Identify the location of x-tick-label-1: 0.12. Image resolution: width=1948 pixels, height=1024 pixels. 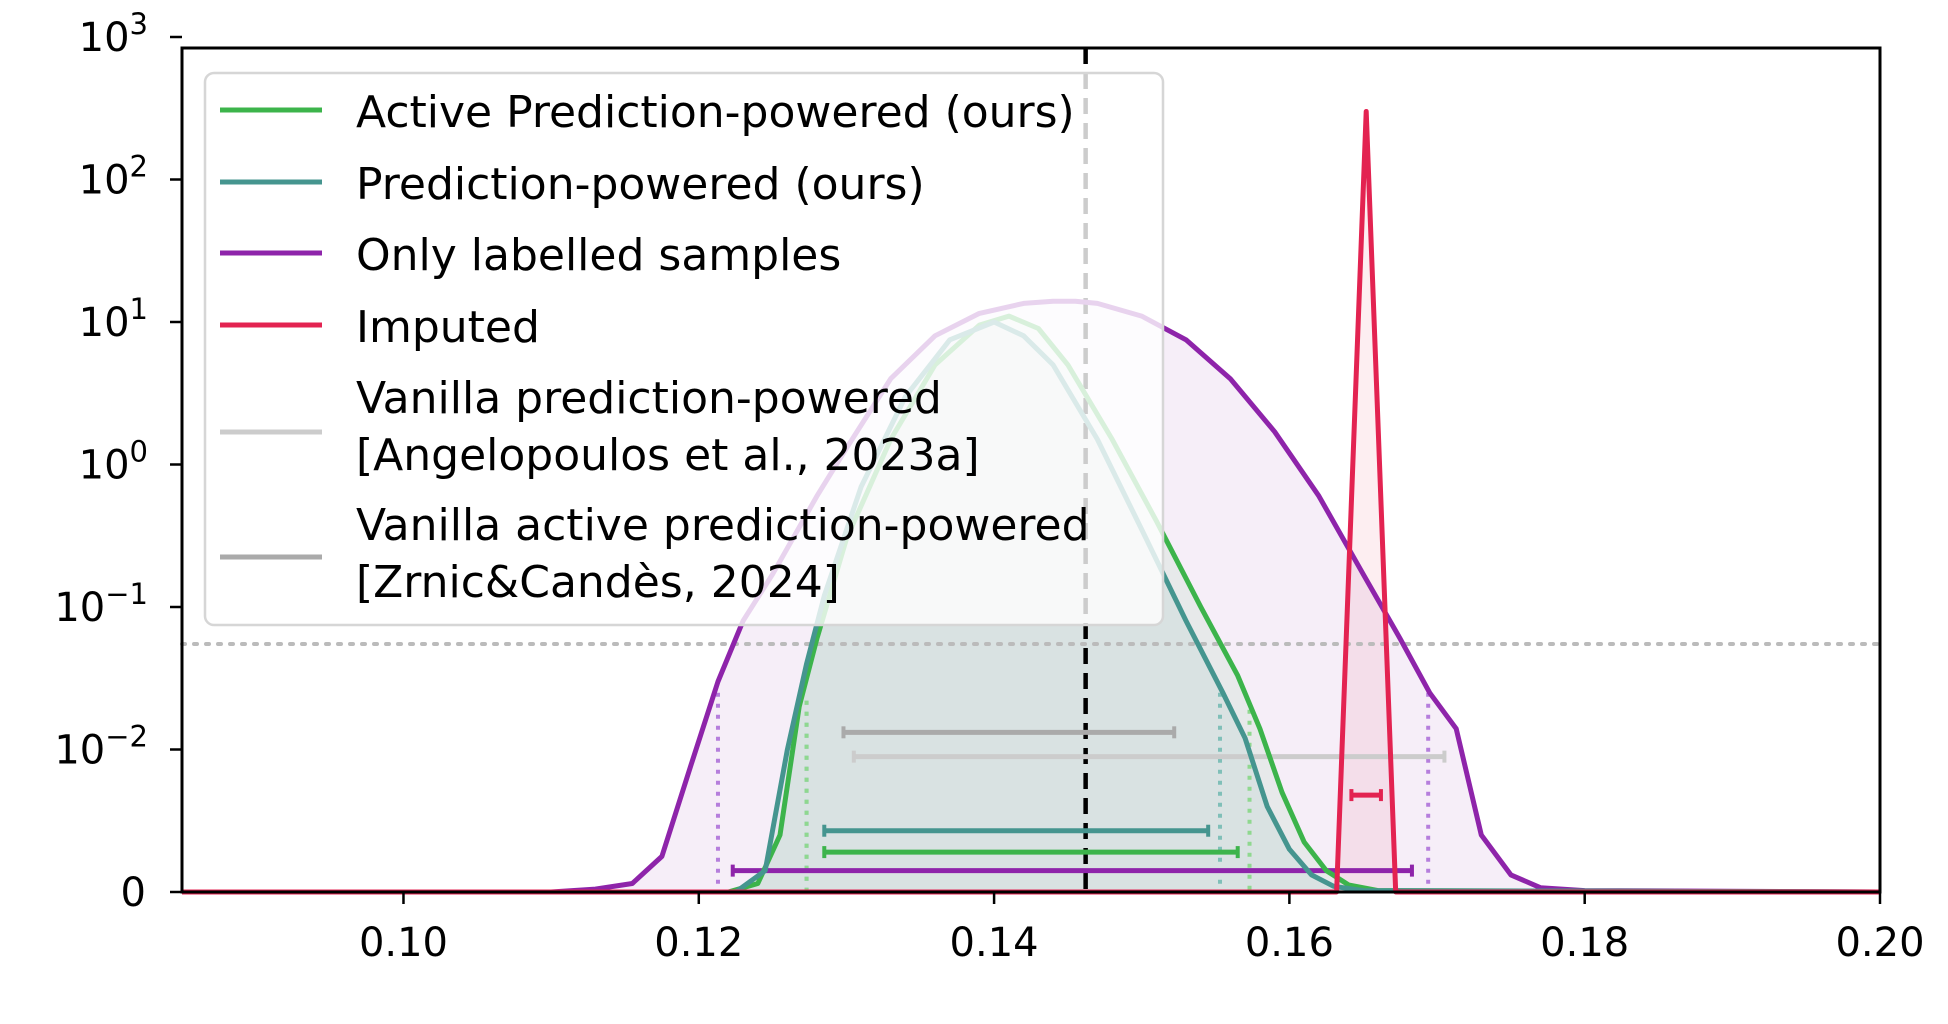
(698, 943).